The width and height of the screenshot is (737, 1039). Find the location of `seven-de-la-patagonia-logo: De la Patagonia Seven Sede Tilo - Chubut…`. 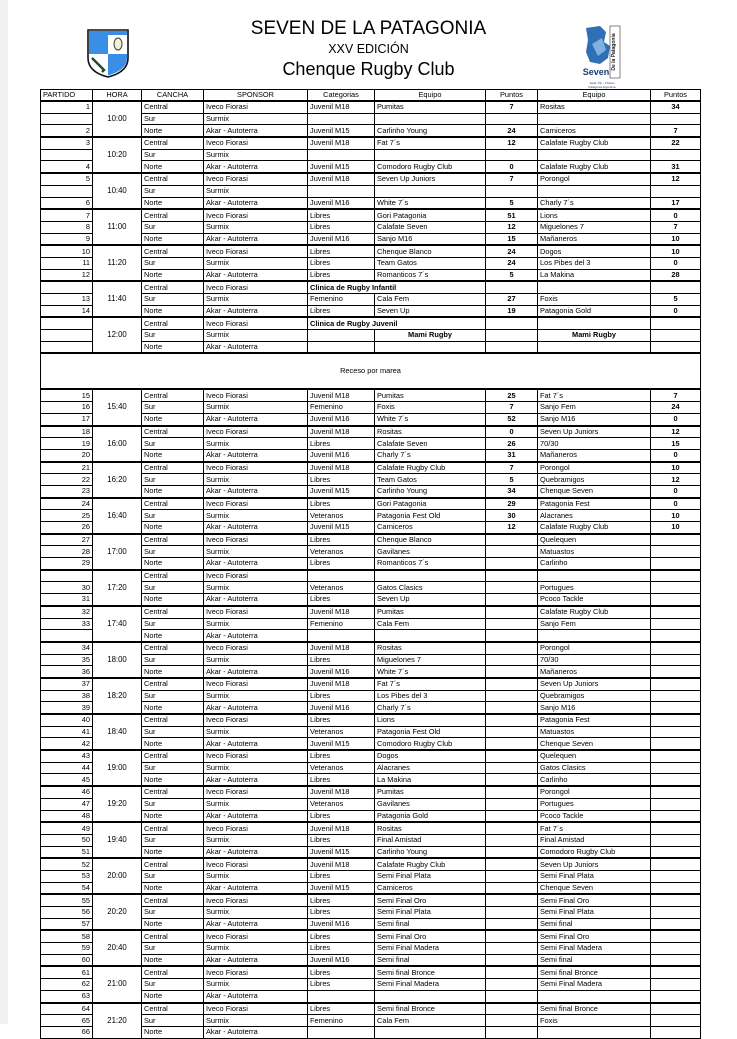

seven-de-la-patagonia-logo: De la Patagonia Seven Sede Tilo - Chubut… is located at coordinates (602, 57).